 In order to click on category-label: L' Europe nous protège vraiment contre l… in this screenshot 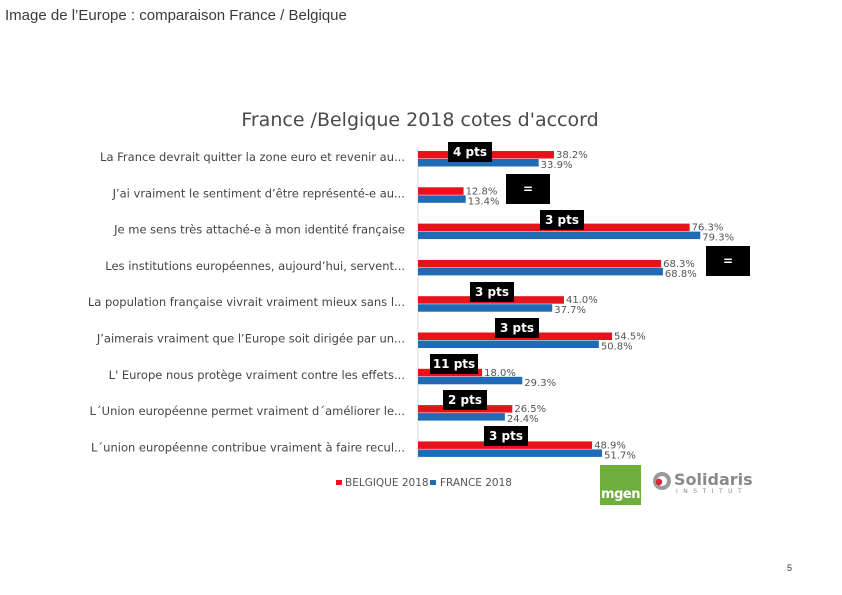, I will do `click(257, 375)`.